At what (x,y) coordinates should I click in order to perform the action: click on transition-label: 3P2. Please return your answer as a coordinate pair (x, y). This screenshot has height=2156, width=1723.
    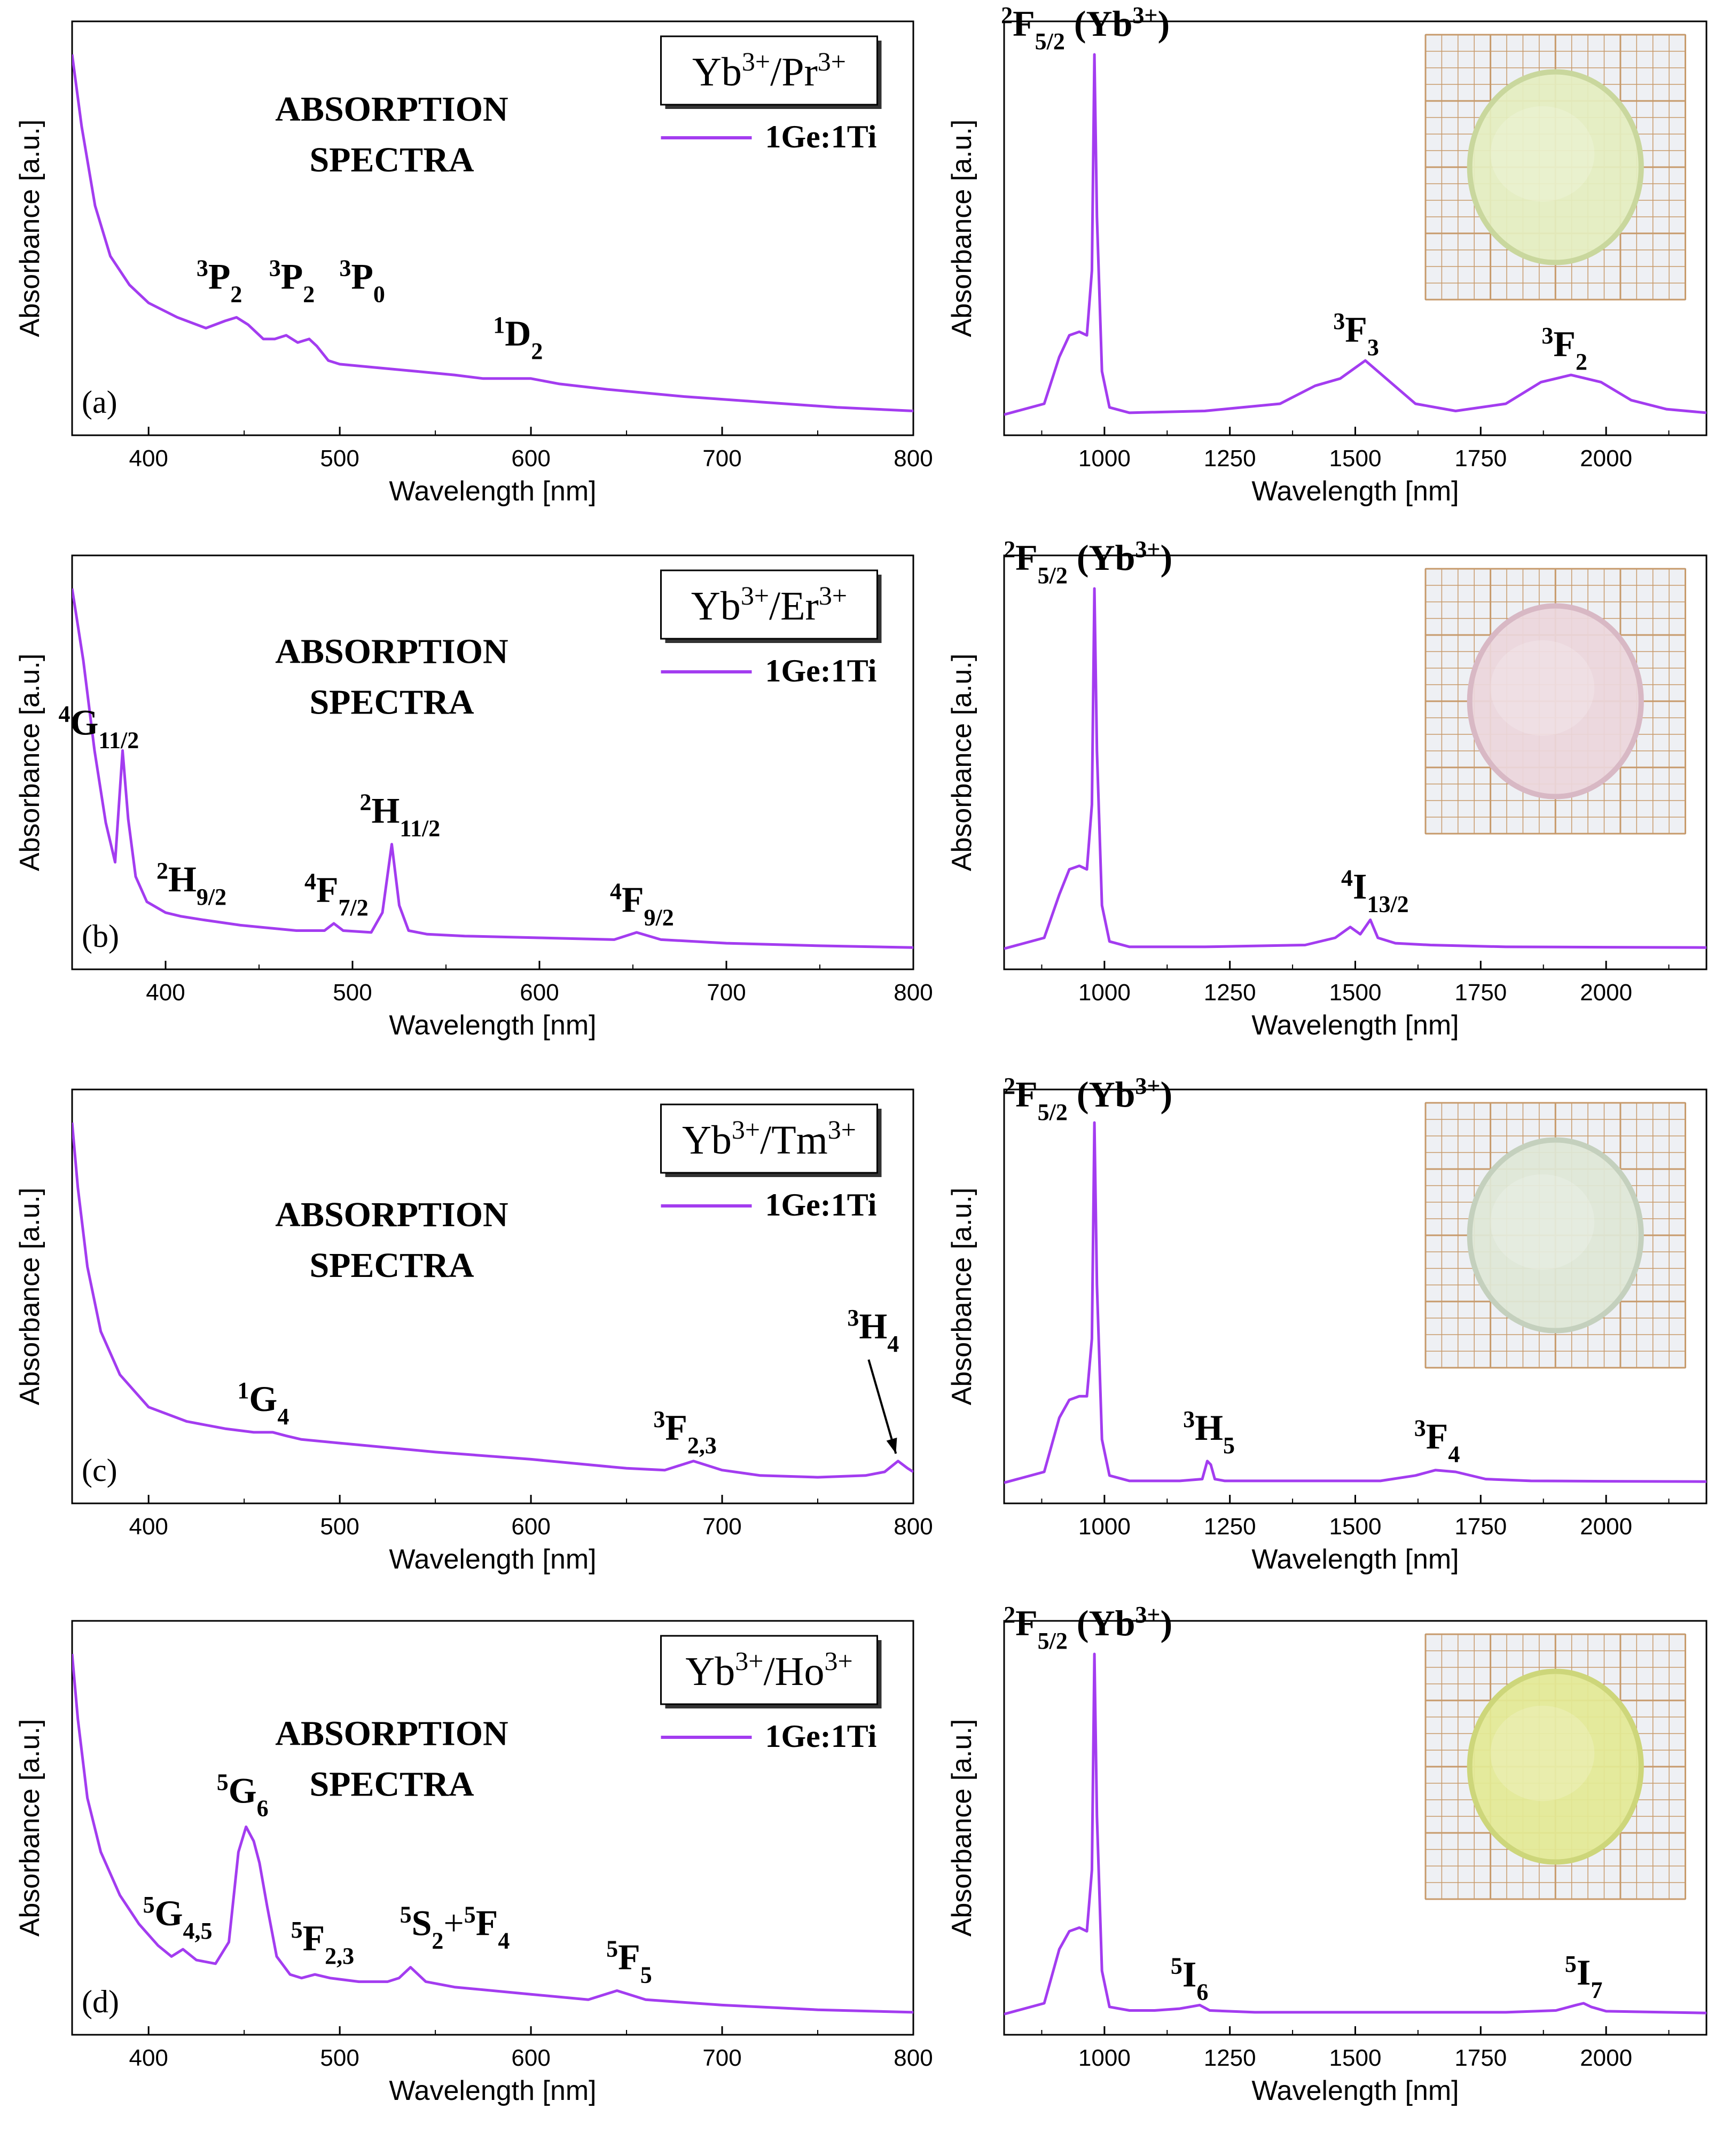
    Looking at the image, I should click on (219, 281).